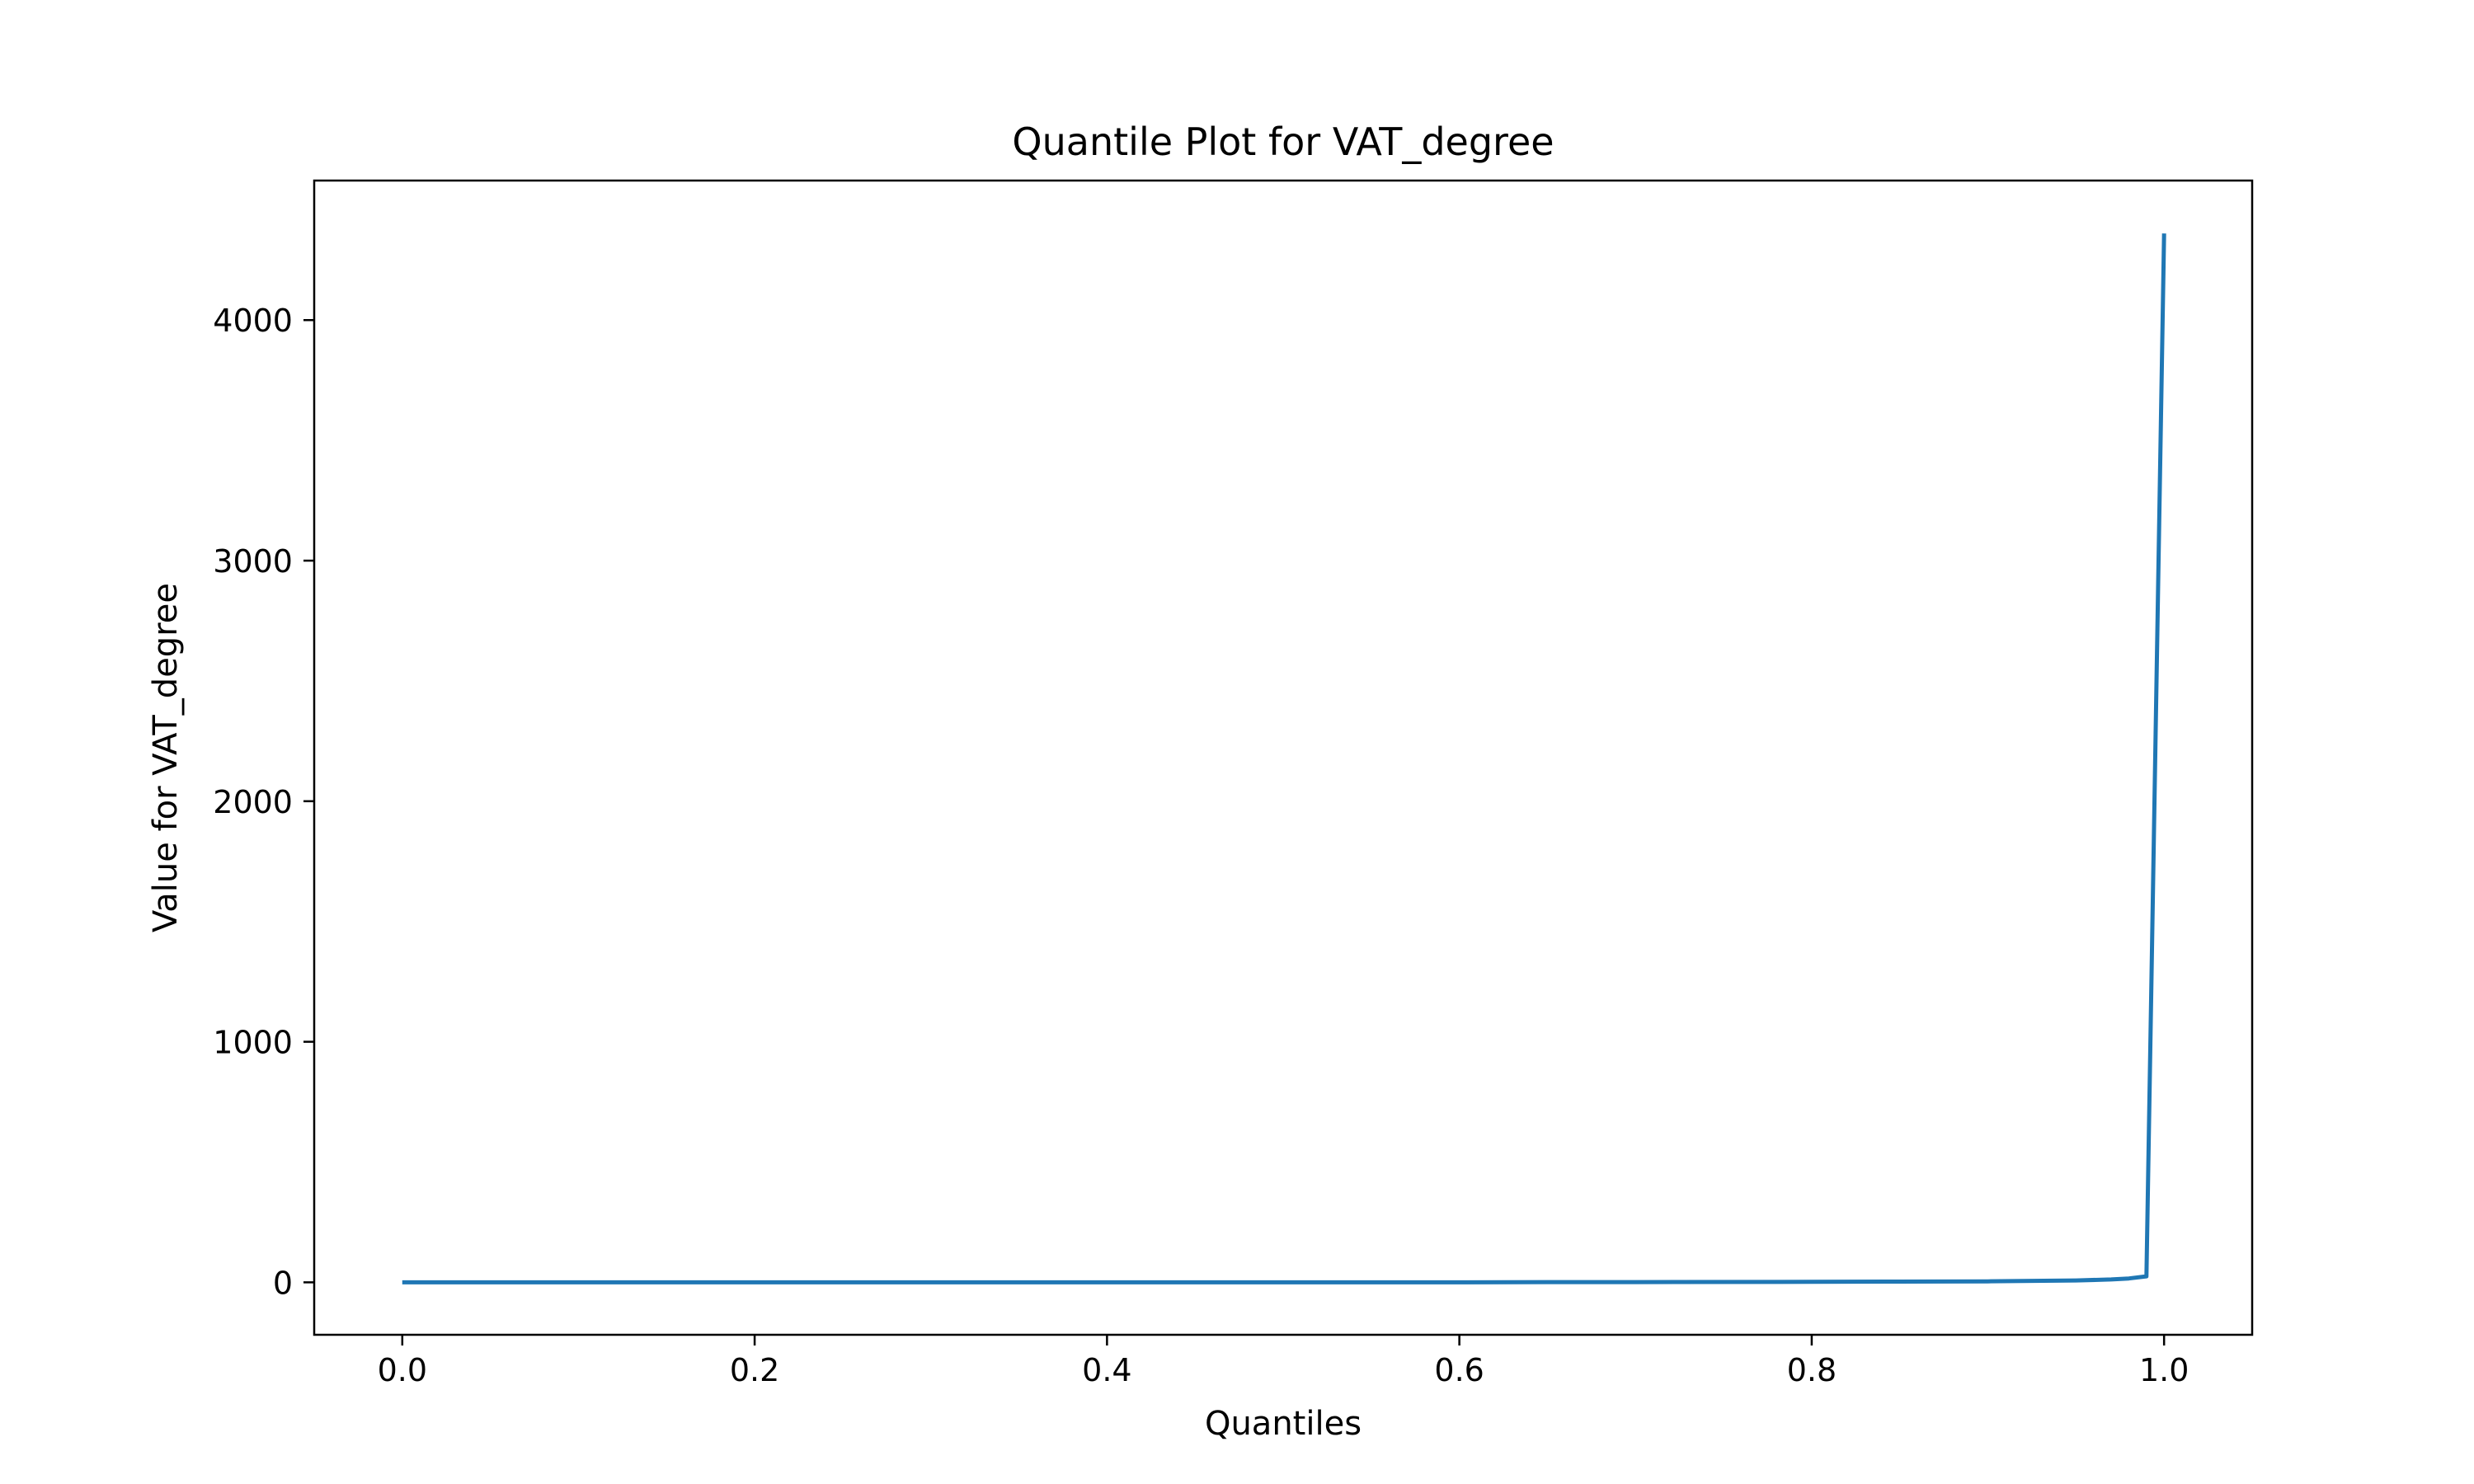 Image resolution: width=2474 pixels, height=1484 pixels. What do you see at coordinates (253, 321) in the screenshot?
I see `y-tick-label: 4000` at bounding box center [253, 321].